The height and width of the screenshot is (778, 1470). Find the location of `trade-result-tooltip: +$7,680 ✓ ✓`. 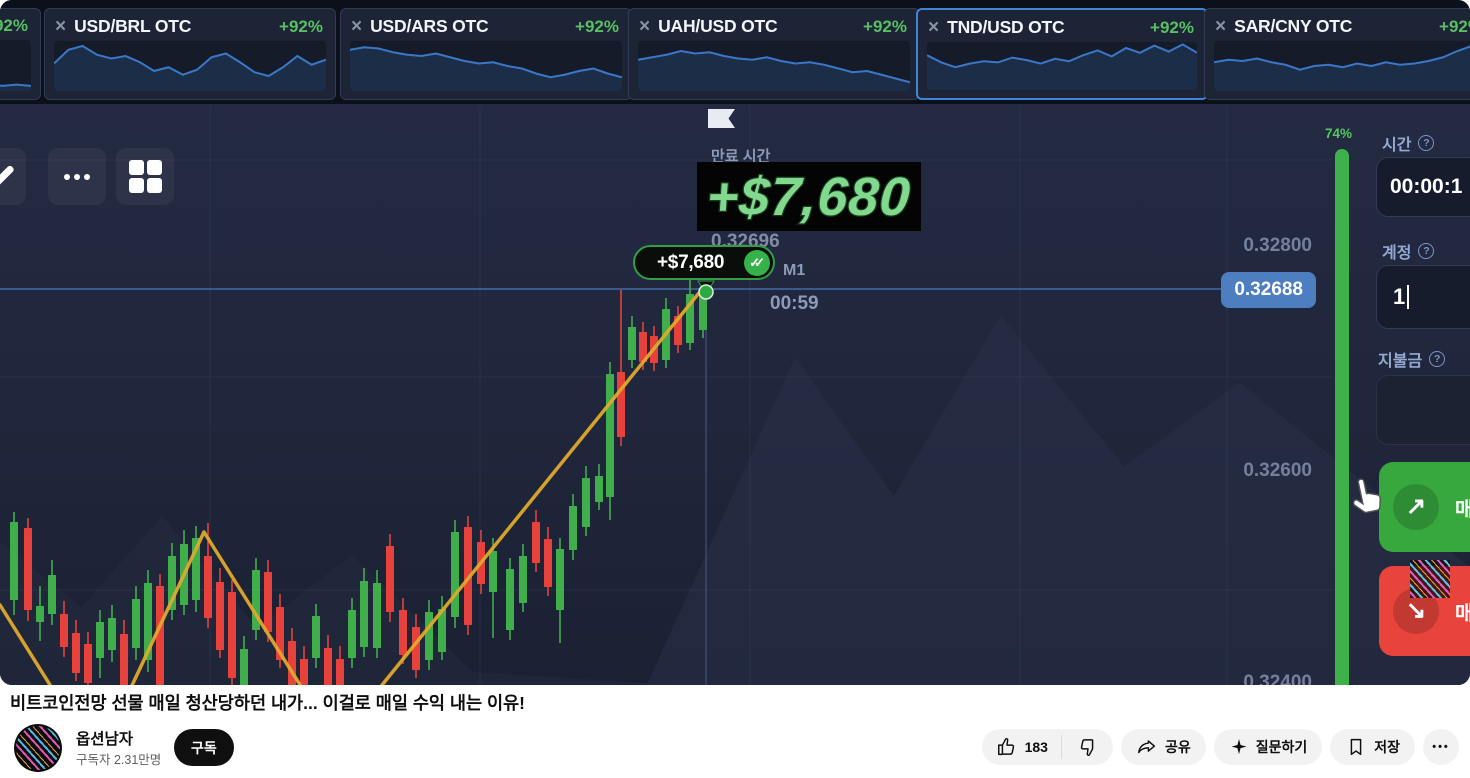

trade-result-tooltip: +$7,680 ✓ ✓ is located at coordinates (704, 262).